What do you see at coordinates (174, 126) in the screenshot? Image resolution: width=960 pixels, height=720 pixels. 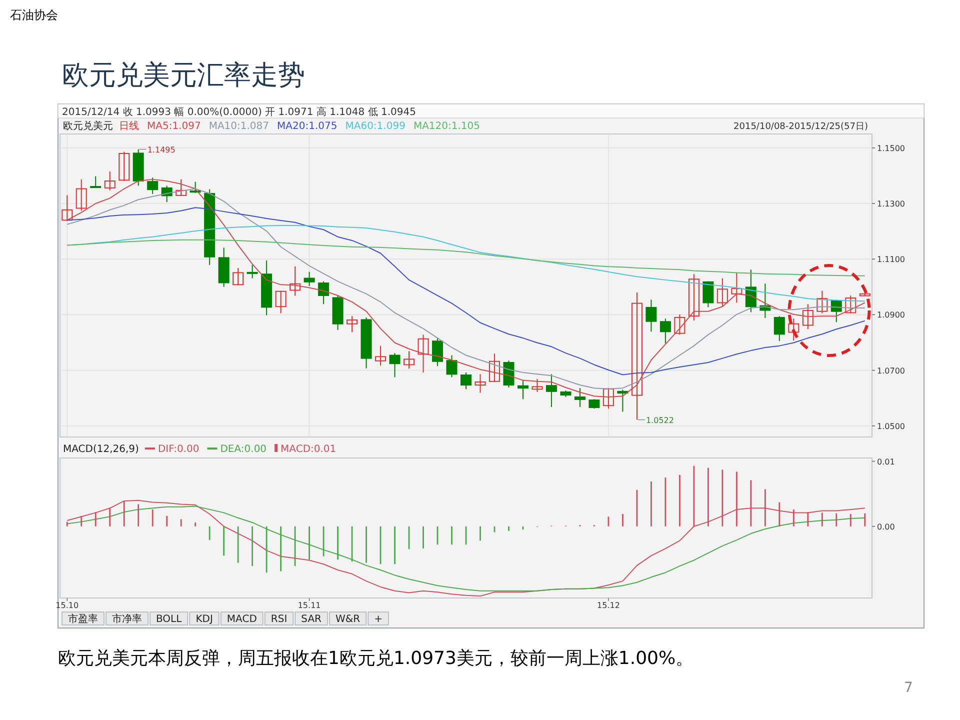 I see `text: MA5:1.097` at bounding box center [174, 126].